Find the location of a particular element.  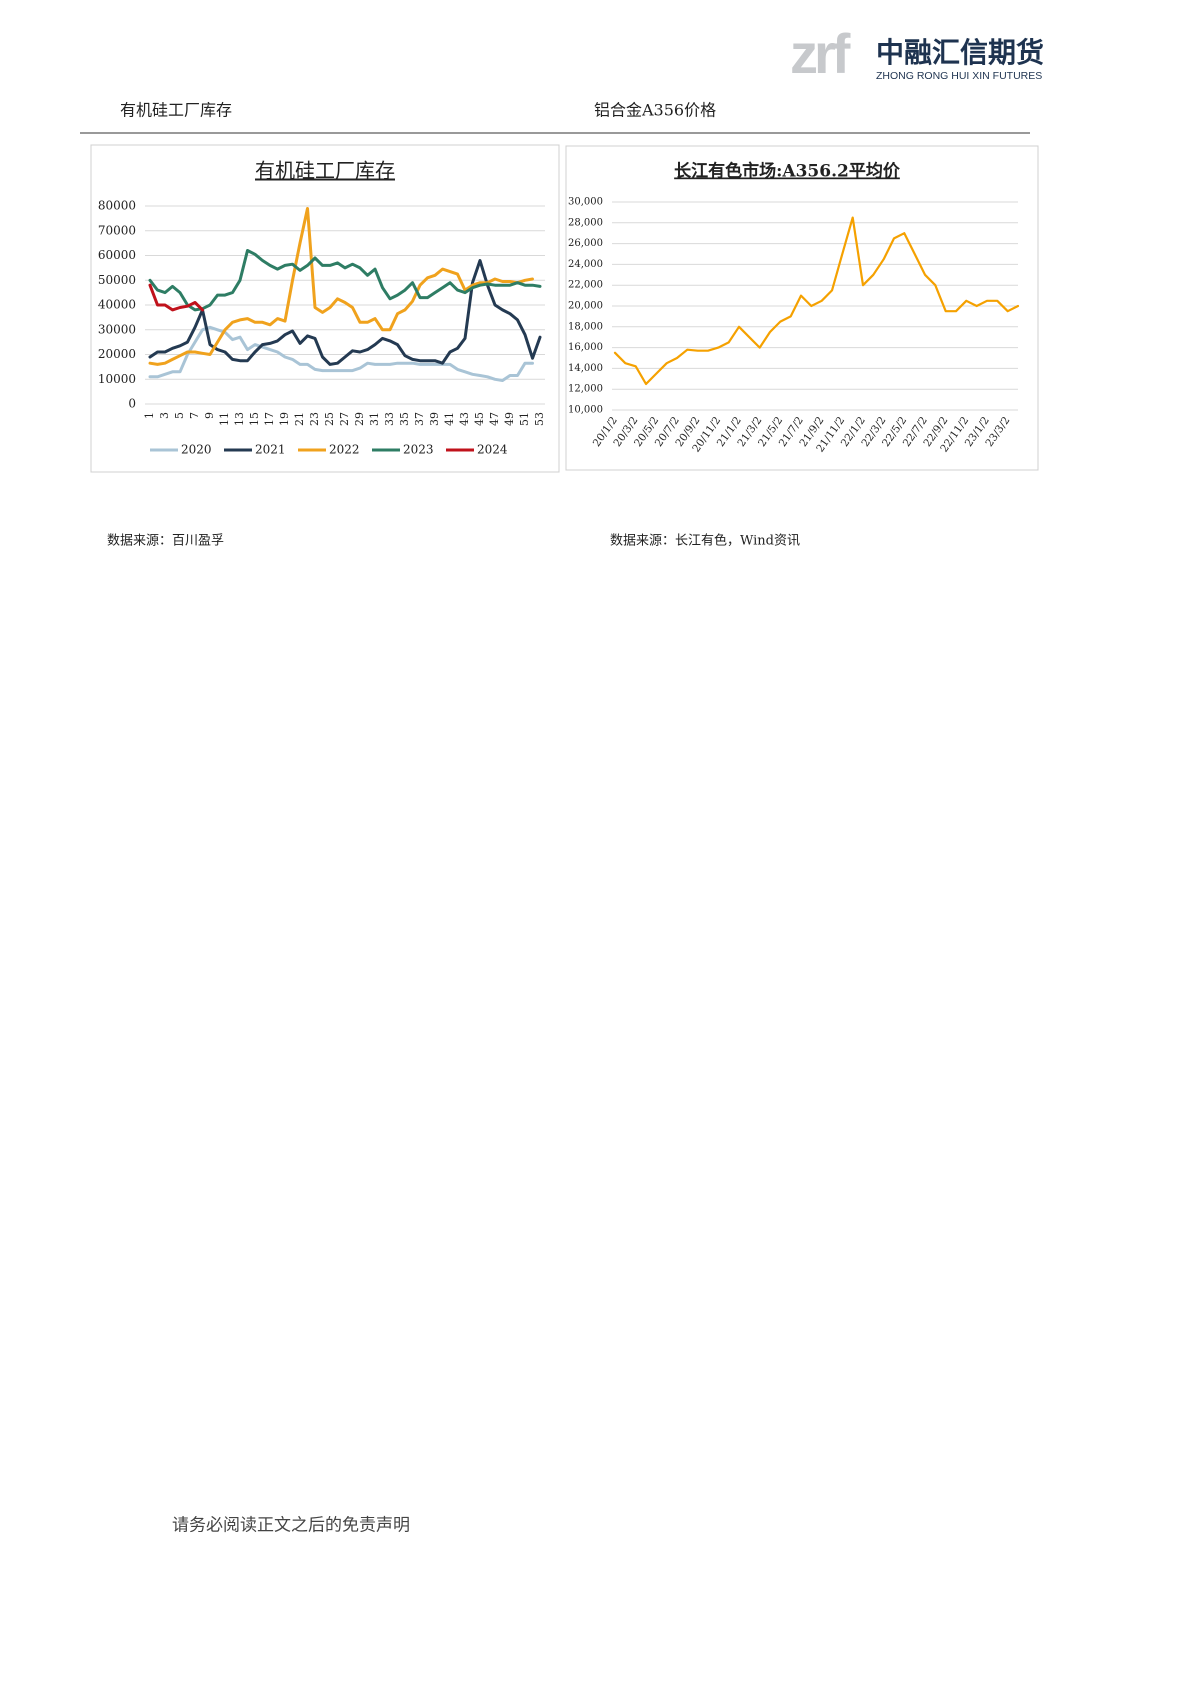

y-tick-label: 12,000 is located at coordinates (585, 389).